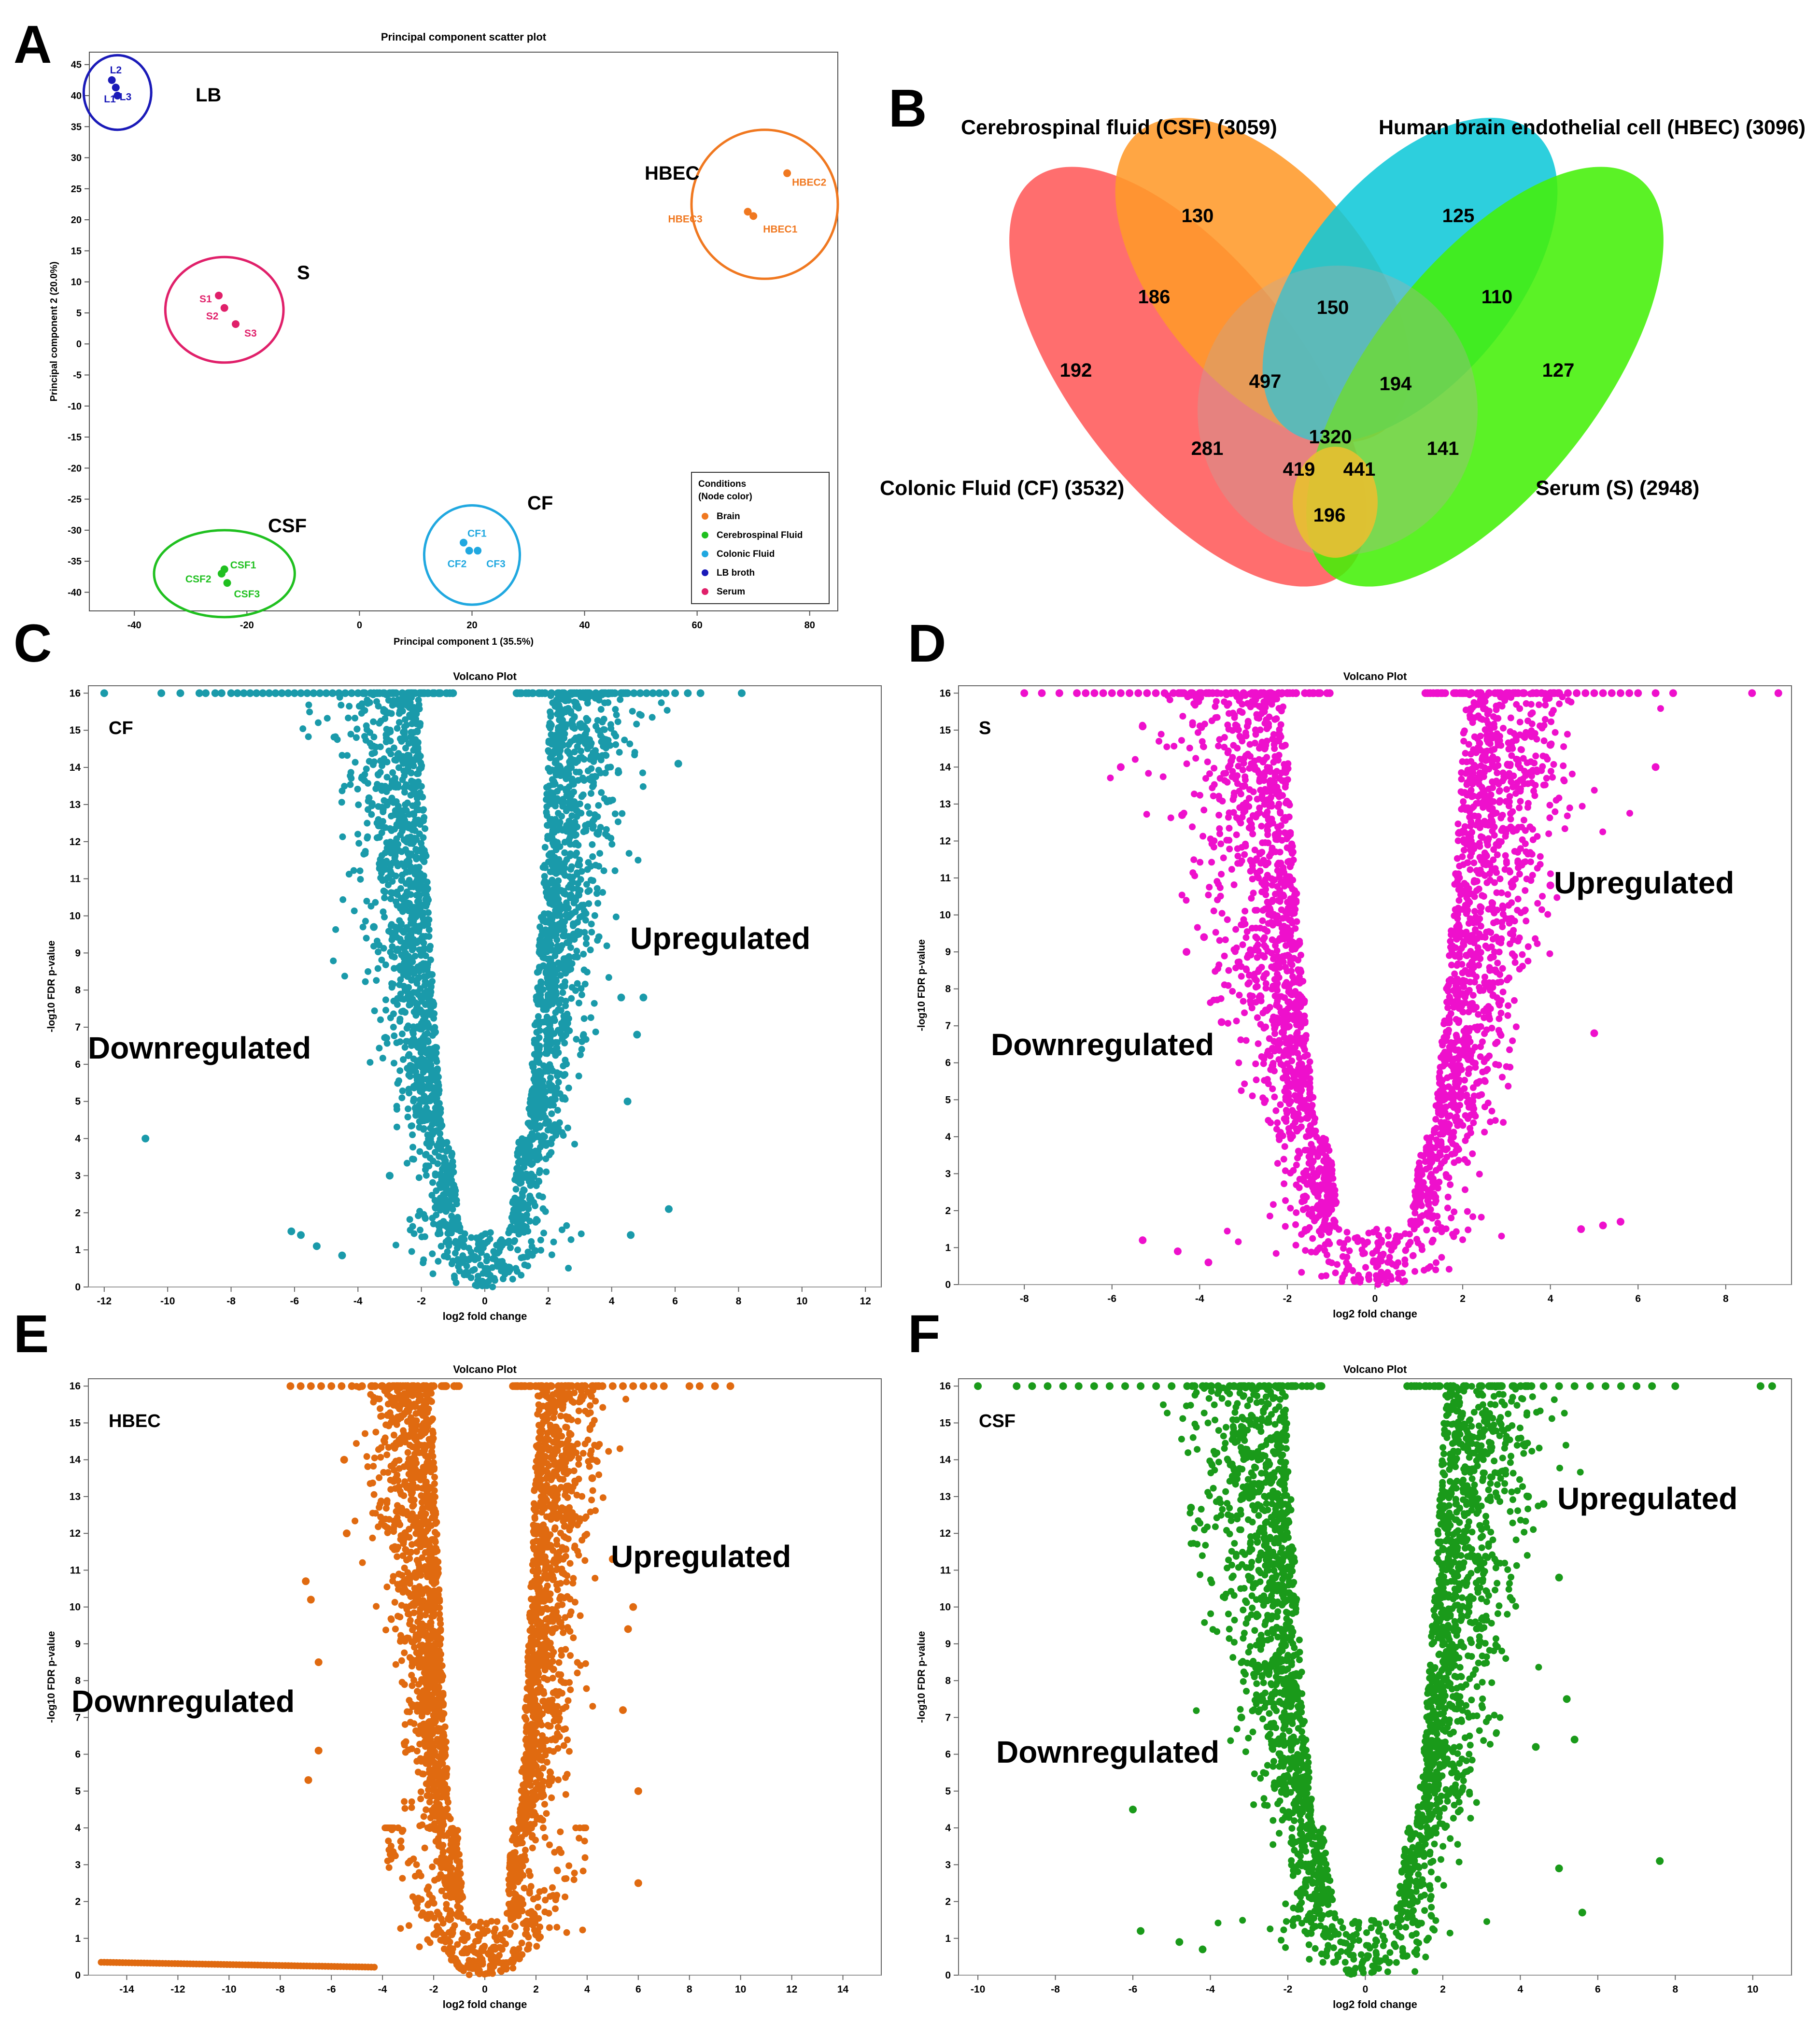 Image resolution: width=1820 pixels, height=2022 pixels. Describe the element at coordinates (478, 551) in the screenshot. I see `pca-point` at that location.